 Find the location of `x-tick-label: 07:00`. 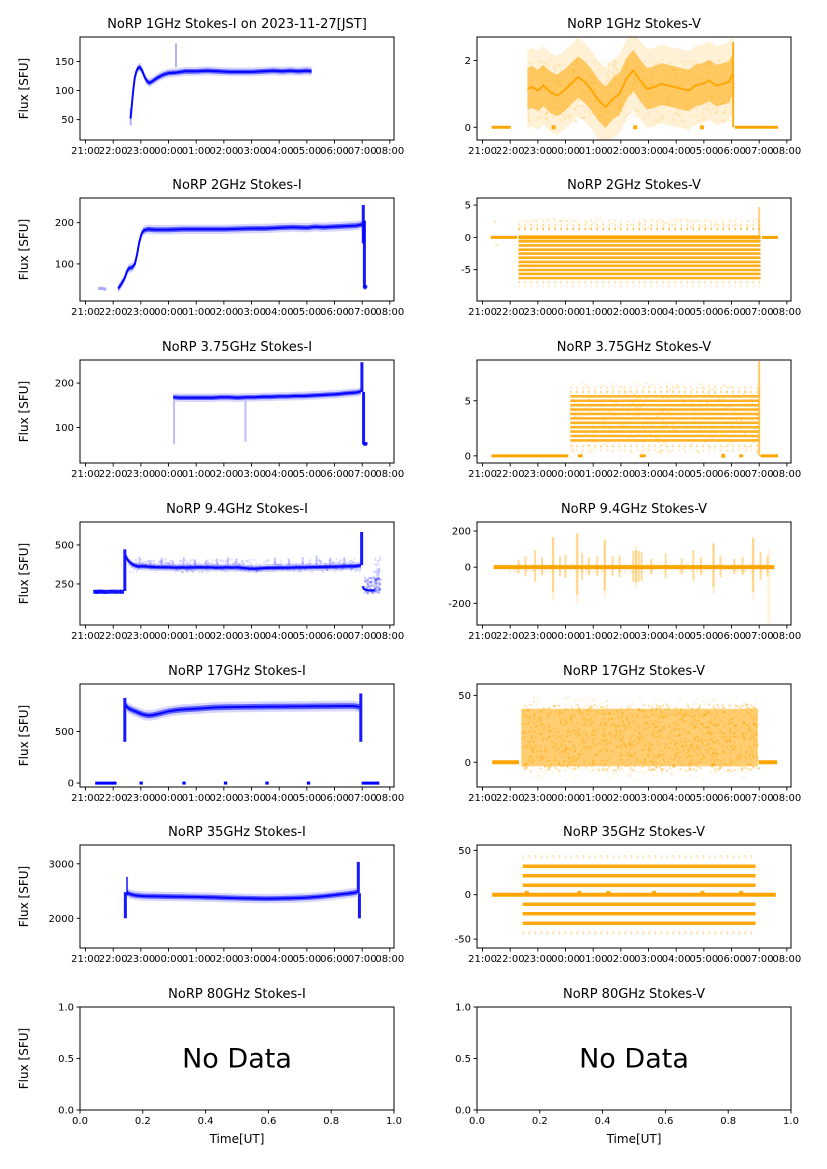

x-tick-label: 07:00 is located at coordinates (362, 636).